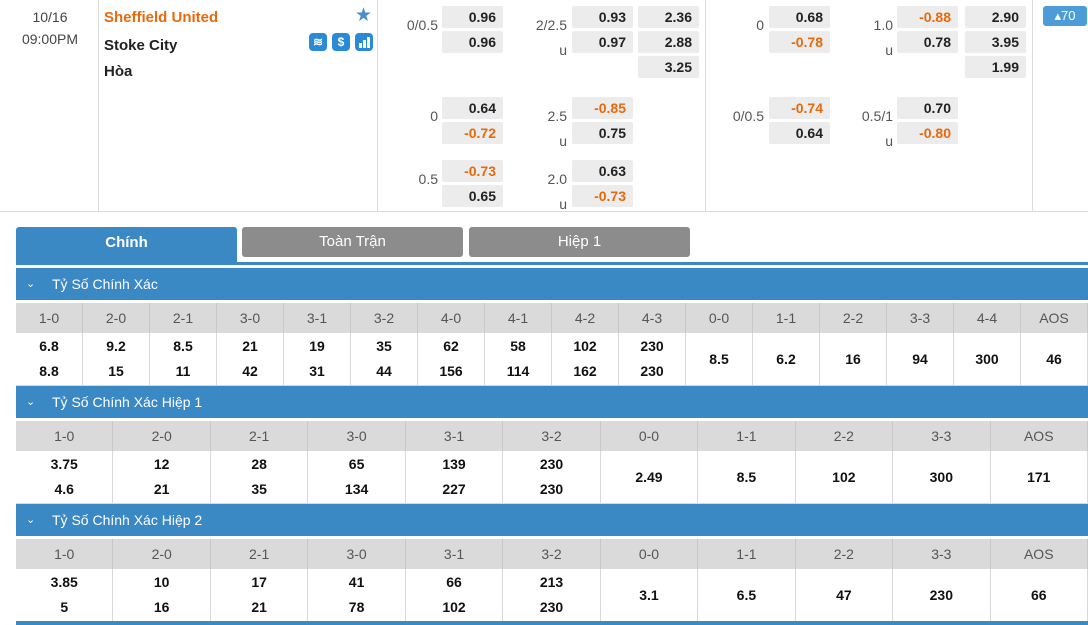 The width and height of the screenshot is (1088, 625). What do you see at coordinates (364, 15) in the screenshot?
I see `favorite-star-icon: ★` at bounding box center [364, 15].